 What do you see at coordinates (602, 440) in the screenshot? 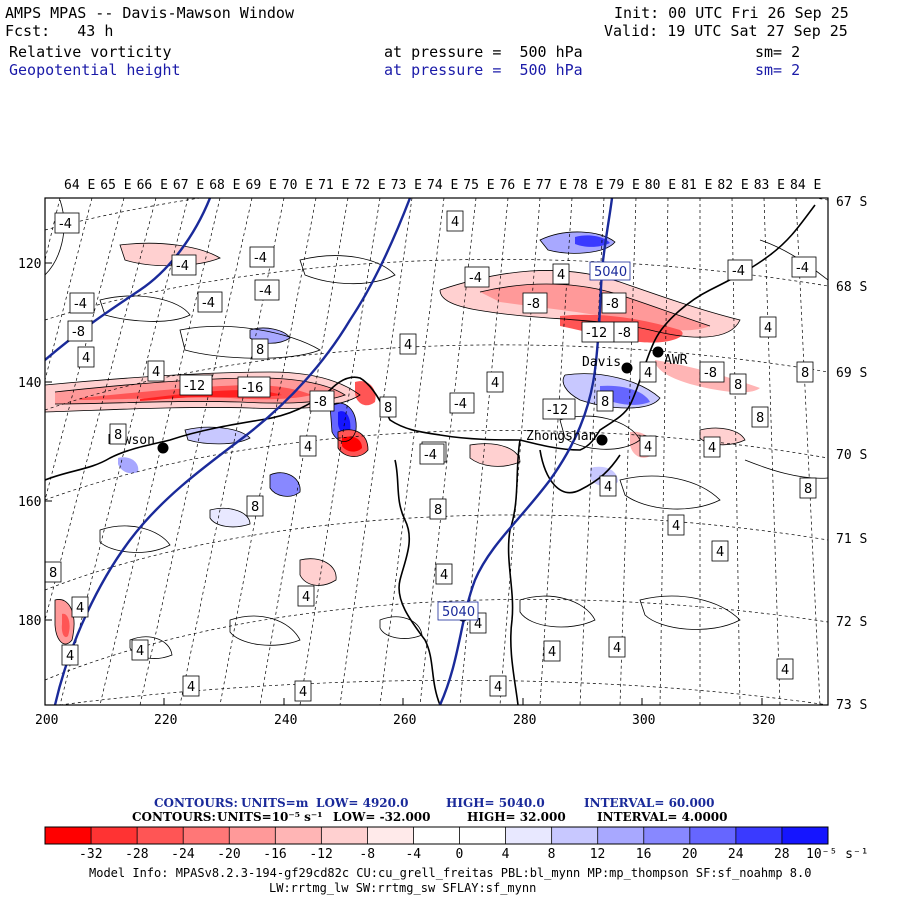
I see `station-marker-zhongshan` at bounding box center [602, 440].